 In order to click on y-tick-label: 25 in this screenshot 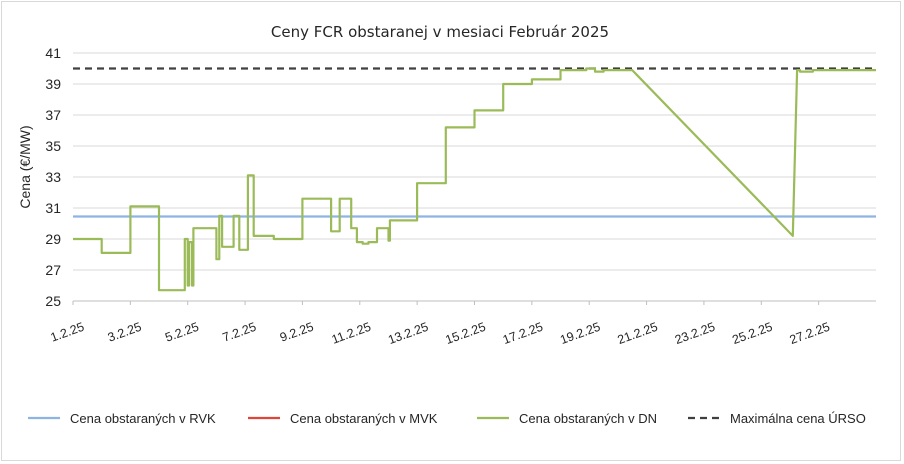, I will do `click(53, 301)`.